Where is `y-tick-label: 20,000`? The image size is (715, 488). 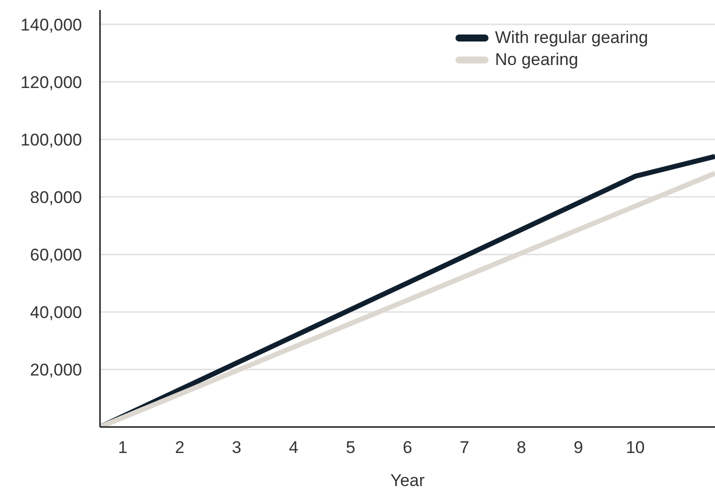 y-tick-label: 20,000 is located at coordinates (56, 370).